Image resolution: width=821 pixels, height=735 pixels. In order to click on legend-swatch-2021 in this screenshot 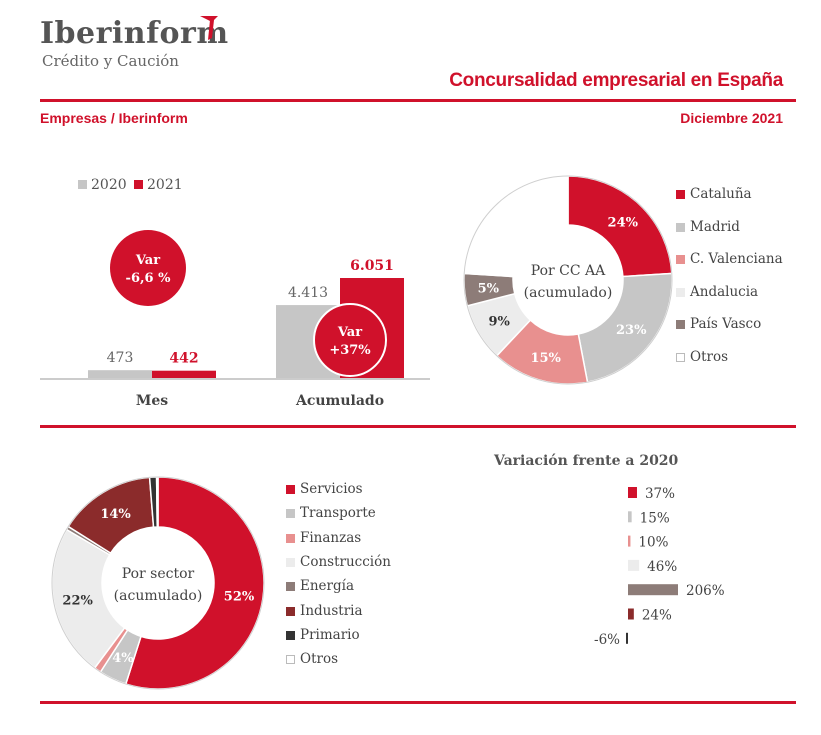, I will do `click(138, 184)`.